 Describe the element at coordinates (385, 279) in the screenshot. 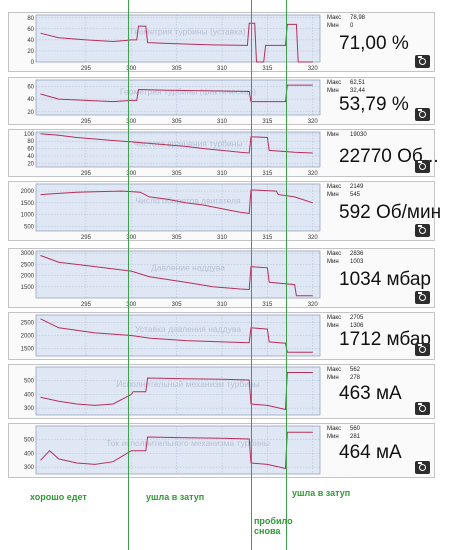

I see `current-value: 1034 мбар` at that location.